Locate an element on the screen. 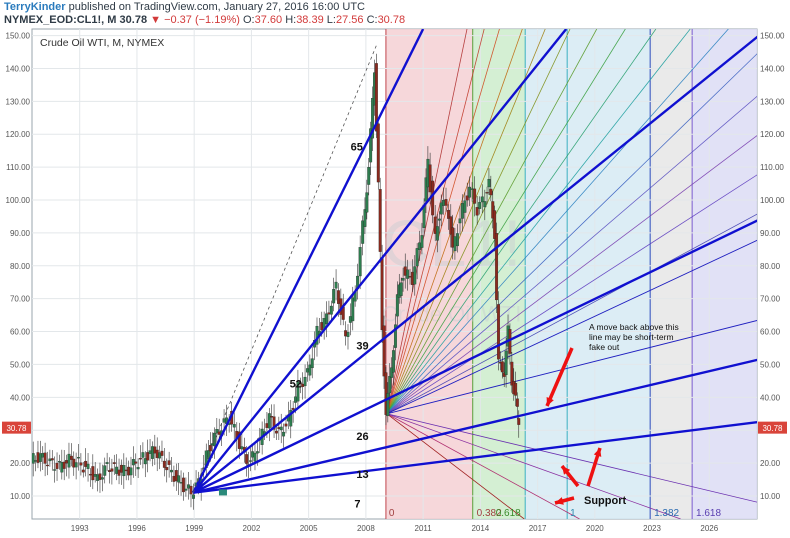  last-price-tag-text: 30.78 is located at coordinates (772, 428).